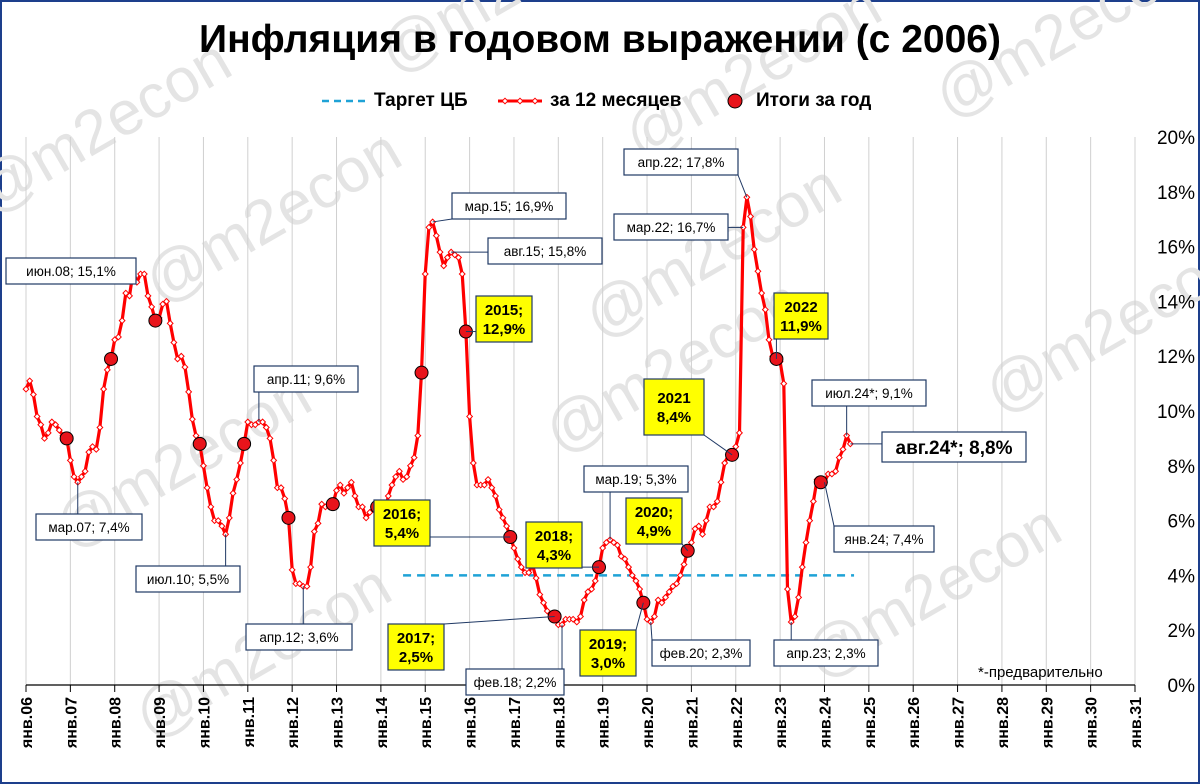 The width and height of the screenshot is (1200, 784). I want to click on annotation-label: июл.10; 5,5%, so click(188, 579).